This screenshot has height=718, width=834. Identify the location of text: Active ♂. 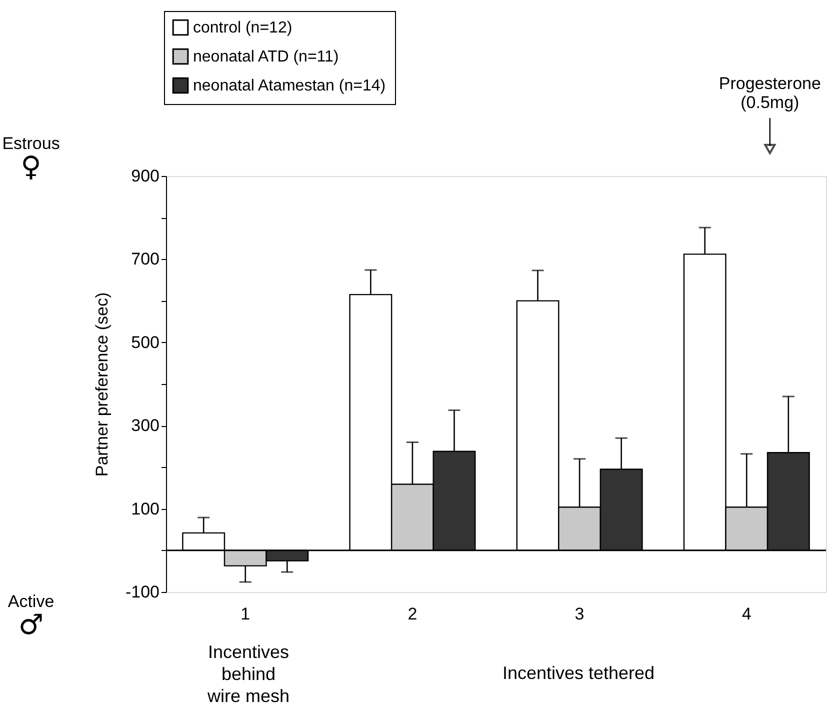
(31, 616).